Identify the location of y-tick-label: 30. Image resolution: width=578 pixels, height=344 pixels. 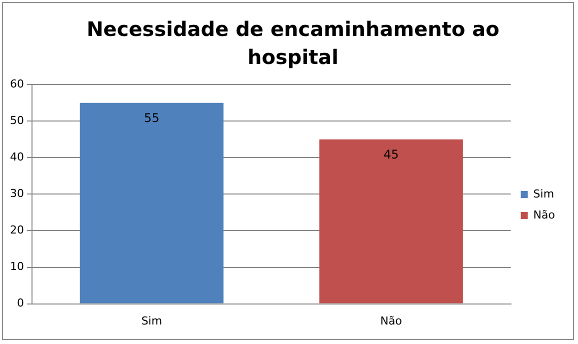
(17, 193).